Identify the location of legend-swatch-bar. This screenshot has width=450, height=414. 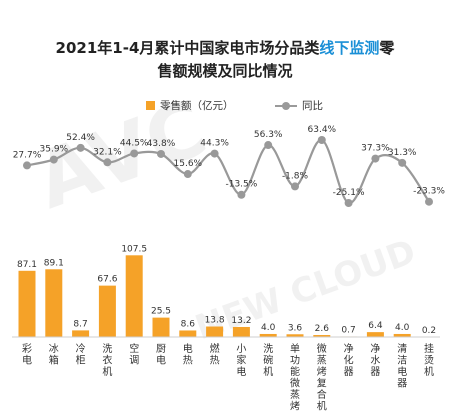
(150, 105).